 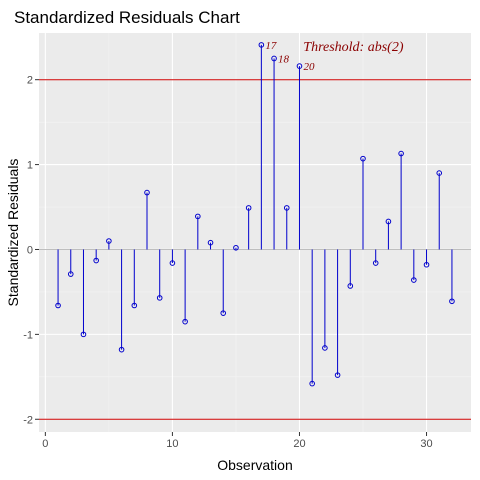 What do you see at coordinates (172, 444) in the screenshot?
I see `x-tick-label: 10` at bounding box center [172, 444].